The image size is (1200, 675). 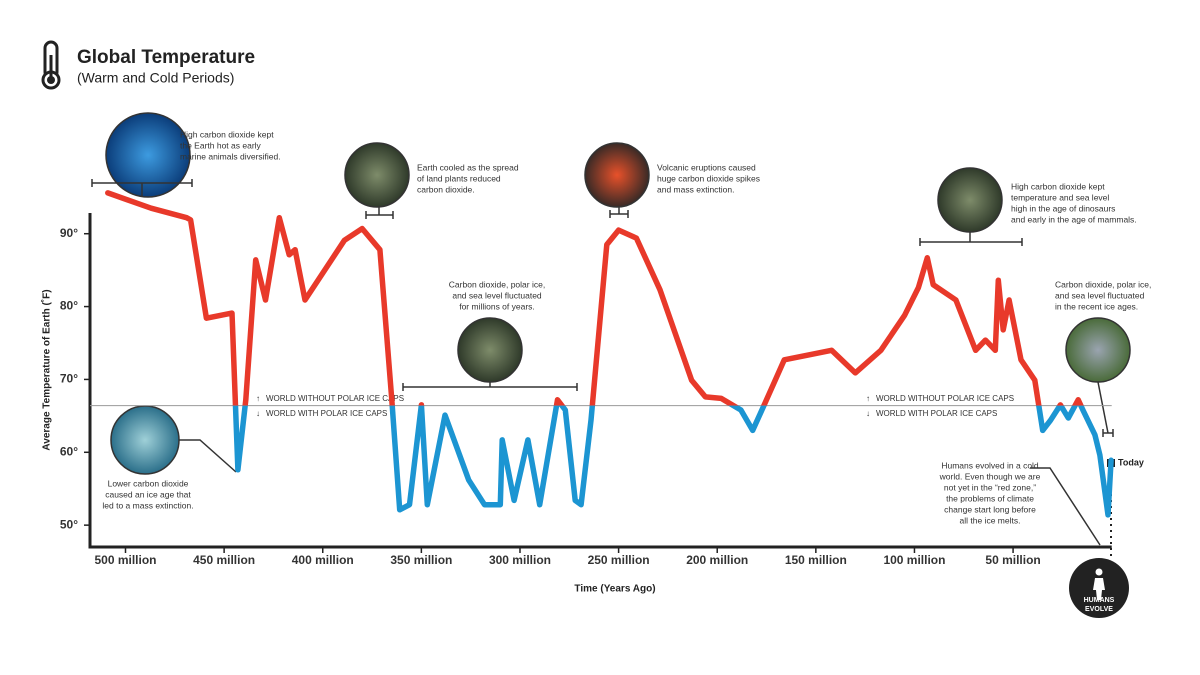 I want to click on subtitle: (Warm and Cold Periods), so click(x=155, y=78).